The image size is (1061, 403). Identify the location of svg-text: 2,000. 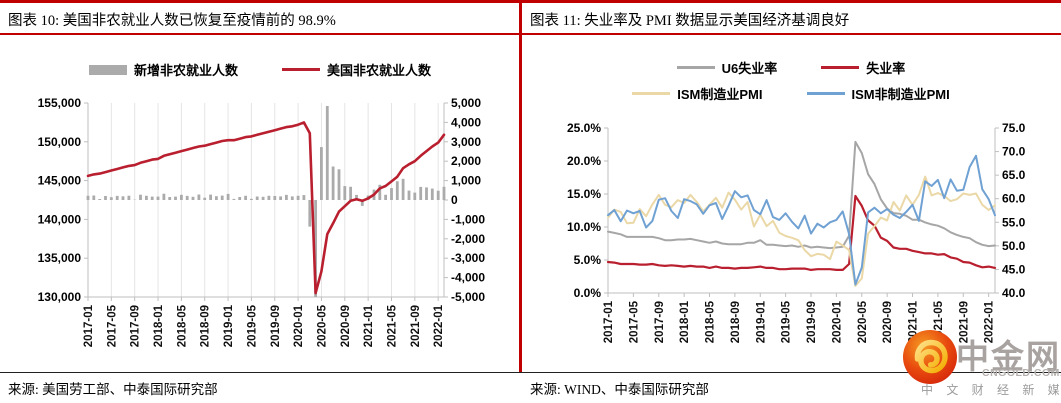
(466, 161).